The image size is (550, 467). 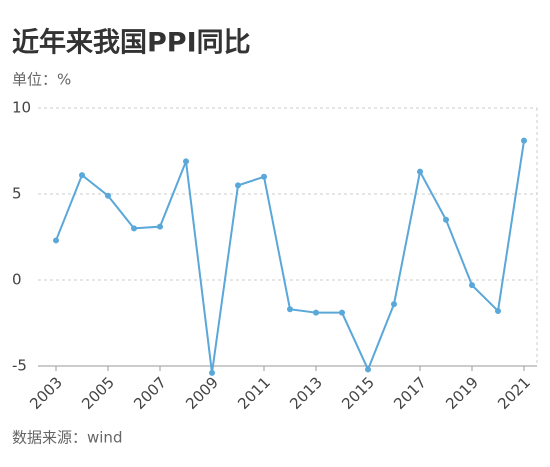 I want to click on x-tick-label: 2015, so click(x=358, y=393).